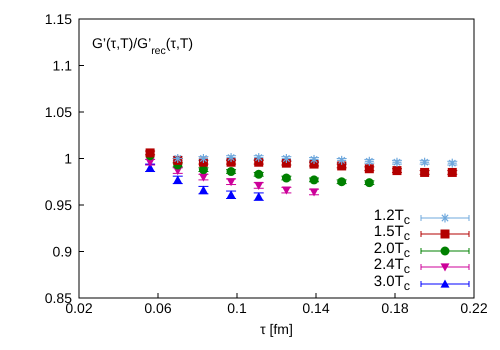 Image resolution: width=500 pixels, height=350 pixels. What do you see at coordinates (62, 251) in the screenshot?
I see `y-tick-label: 0.9` at bounding box center [62, 251].